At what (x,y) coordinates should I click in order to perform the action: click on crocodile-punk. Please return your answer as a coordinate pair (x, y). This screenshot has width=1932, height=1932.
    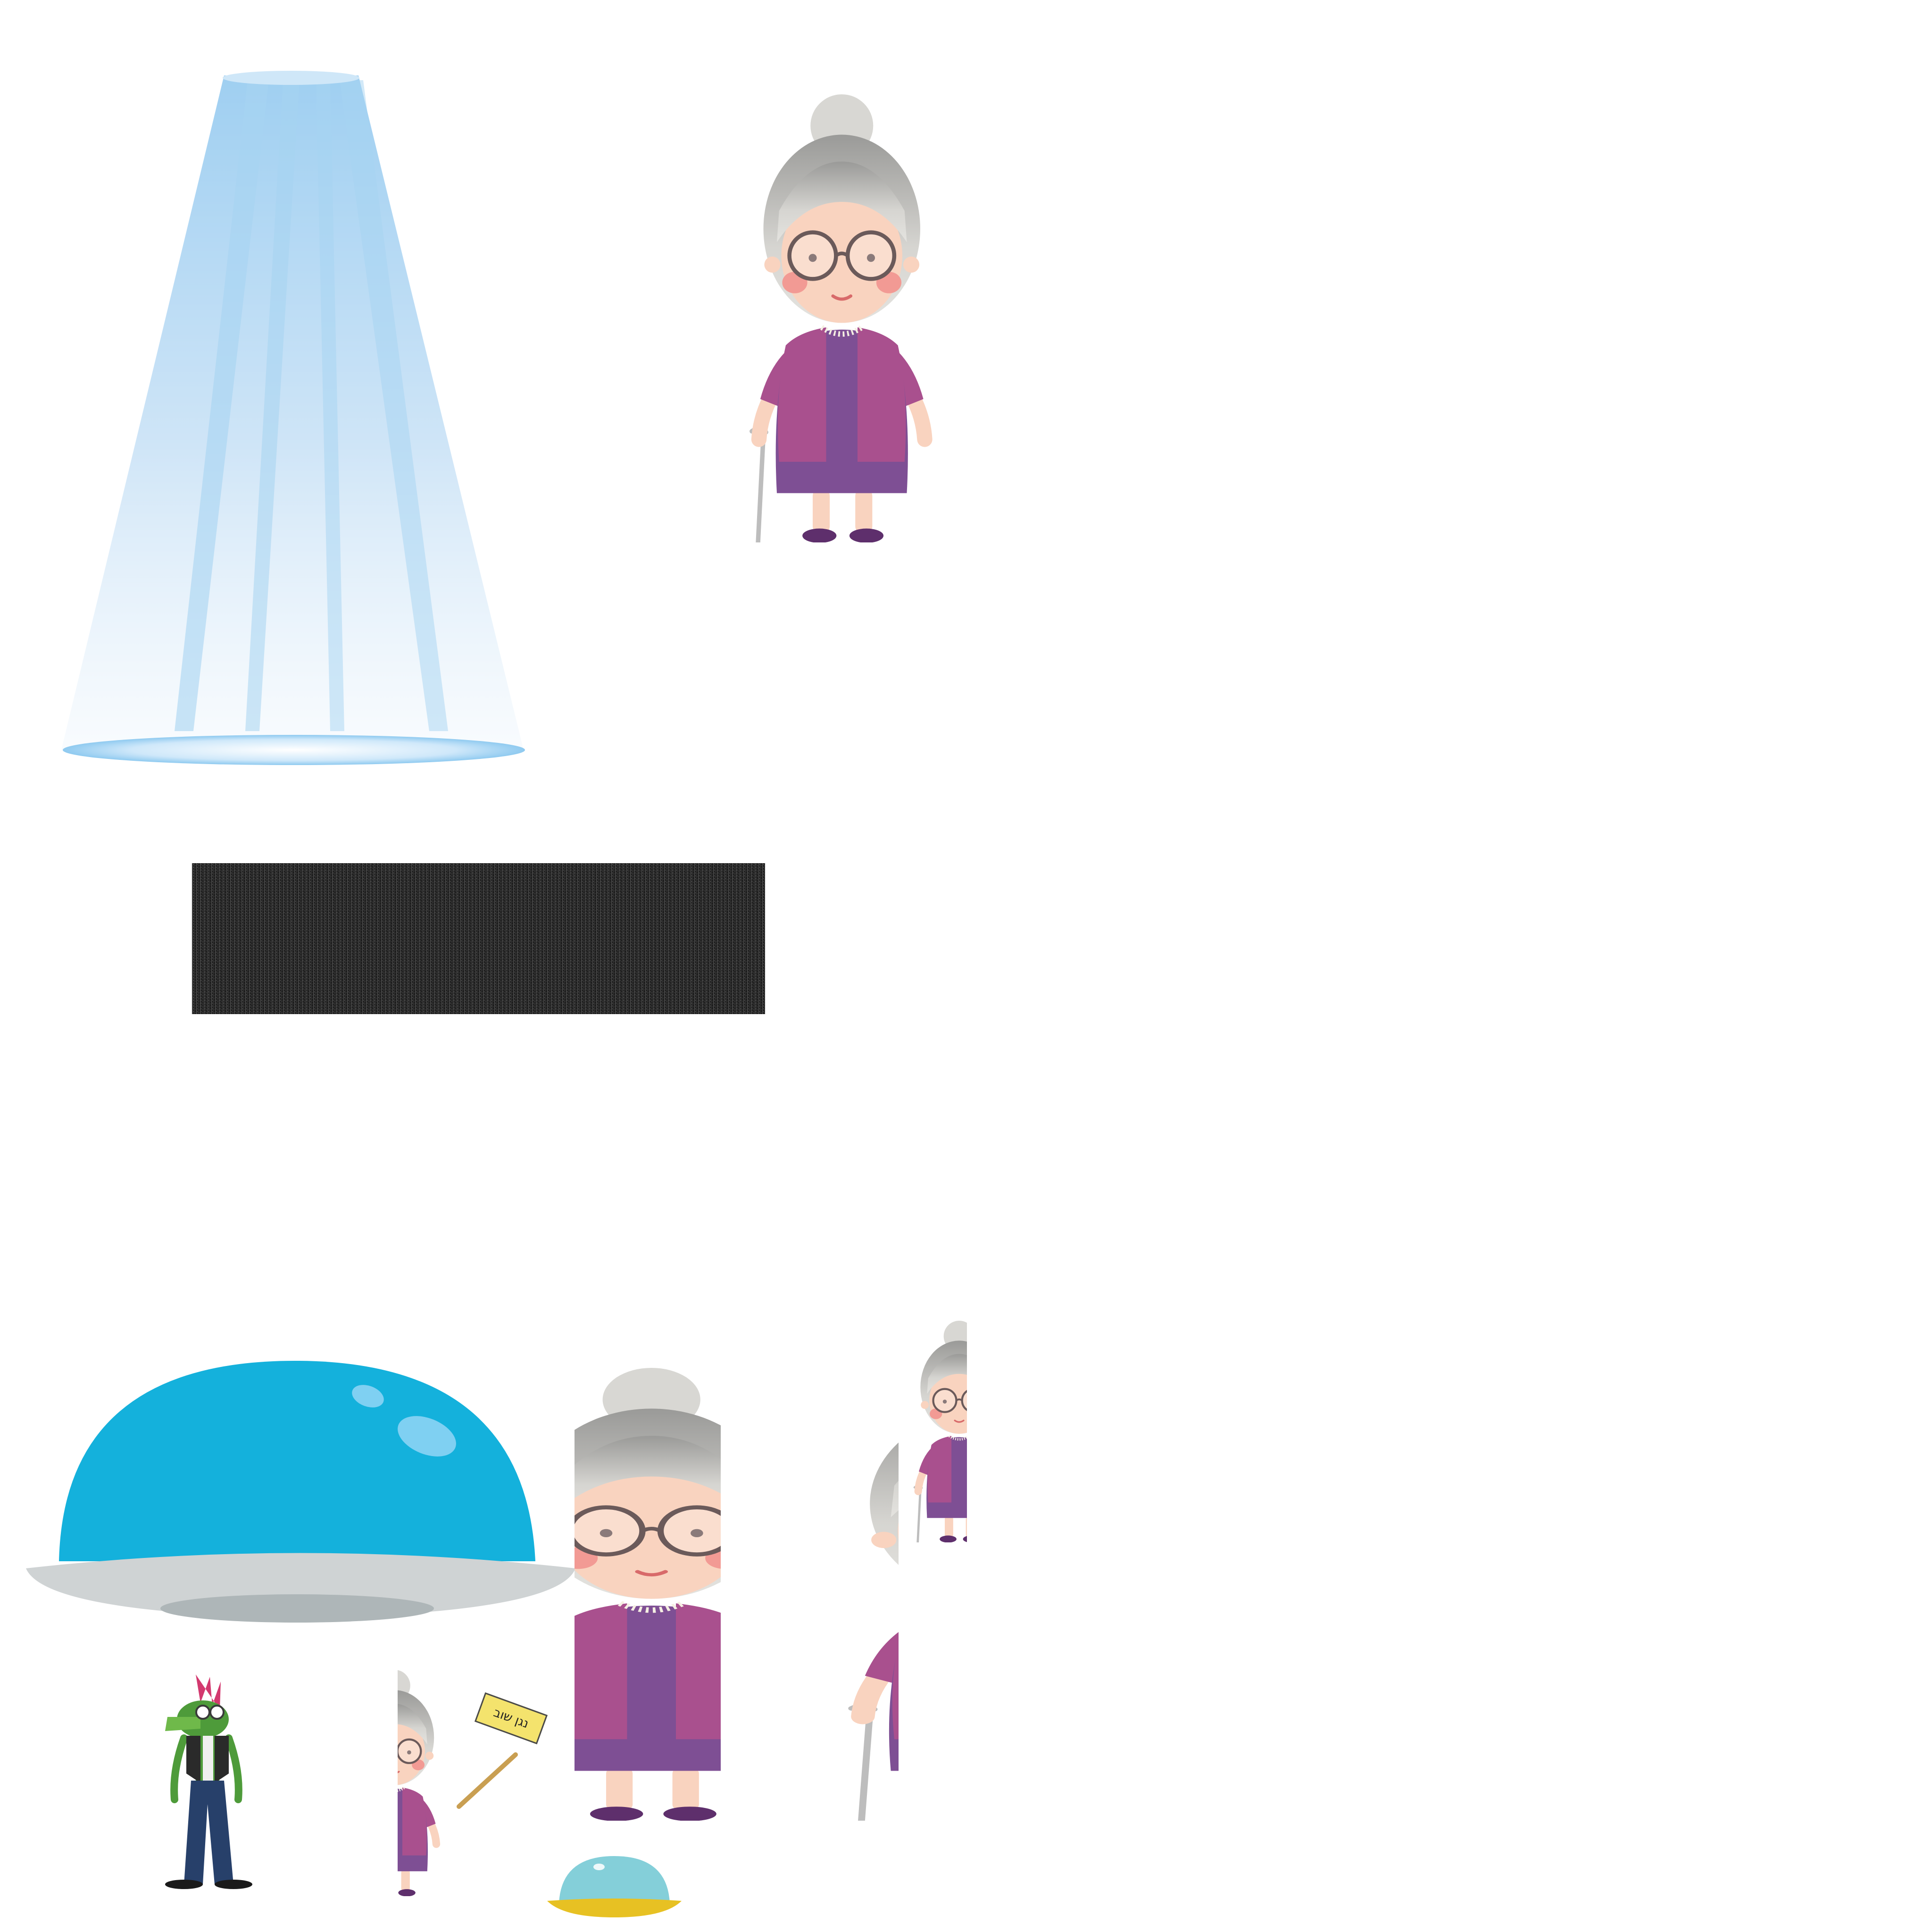
    Looking at the image, I should click on (209, 1780).